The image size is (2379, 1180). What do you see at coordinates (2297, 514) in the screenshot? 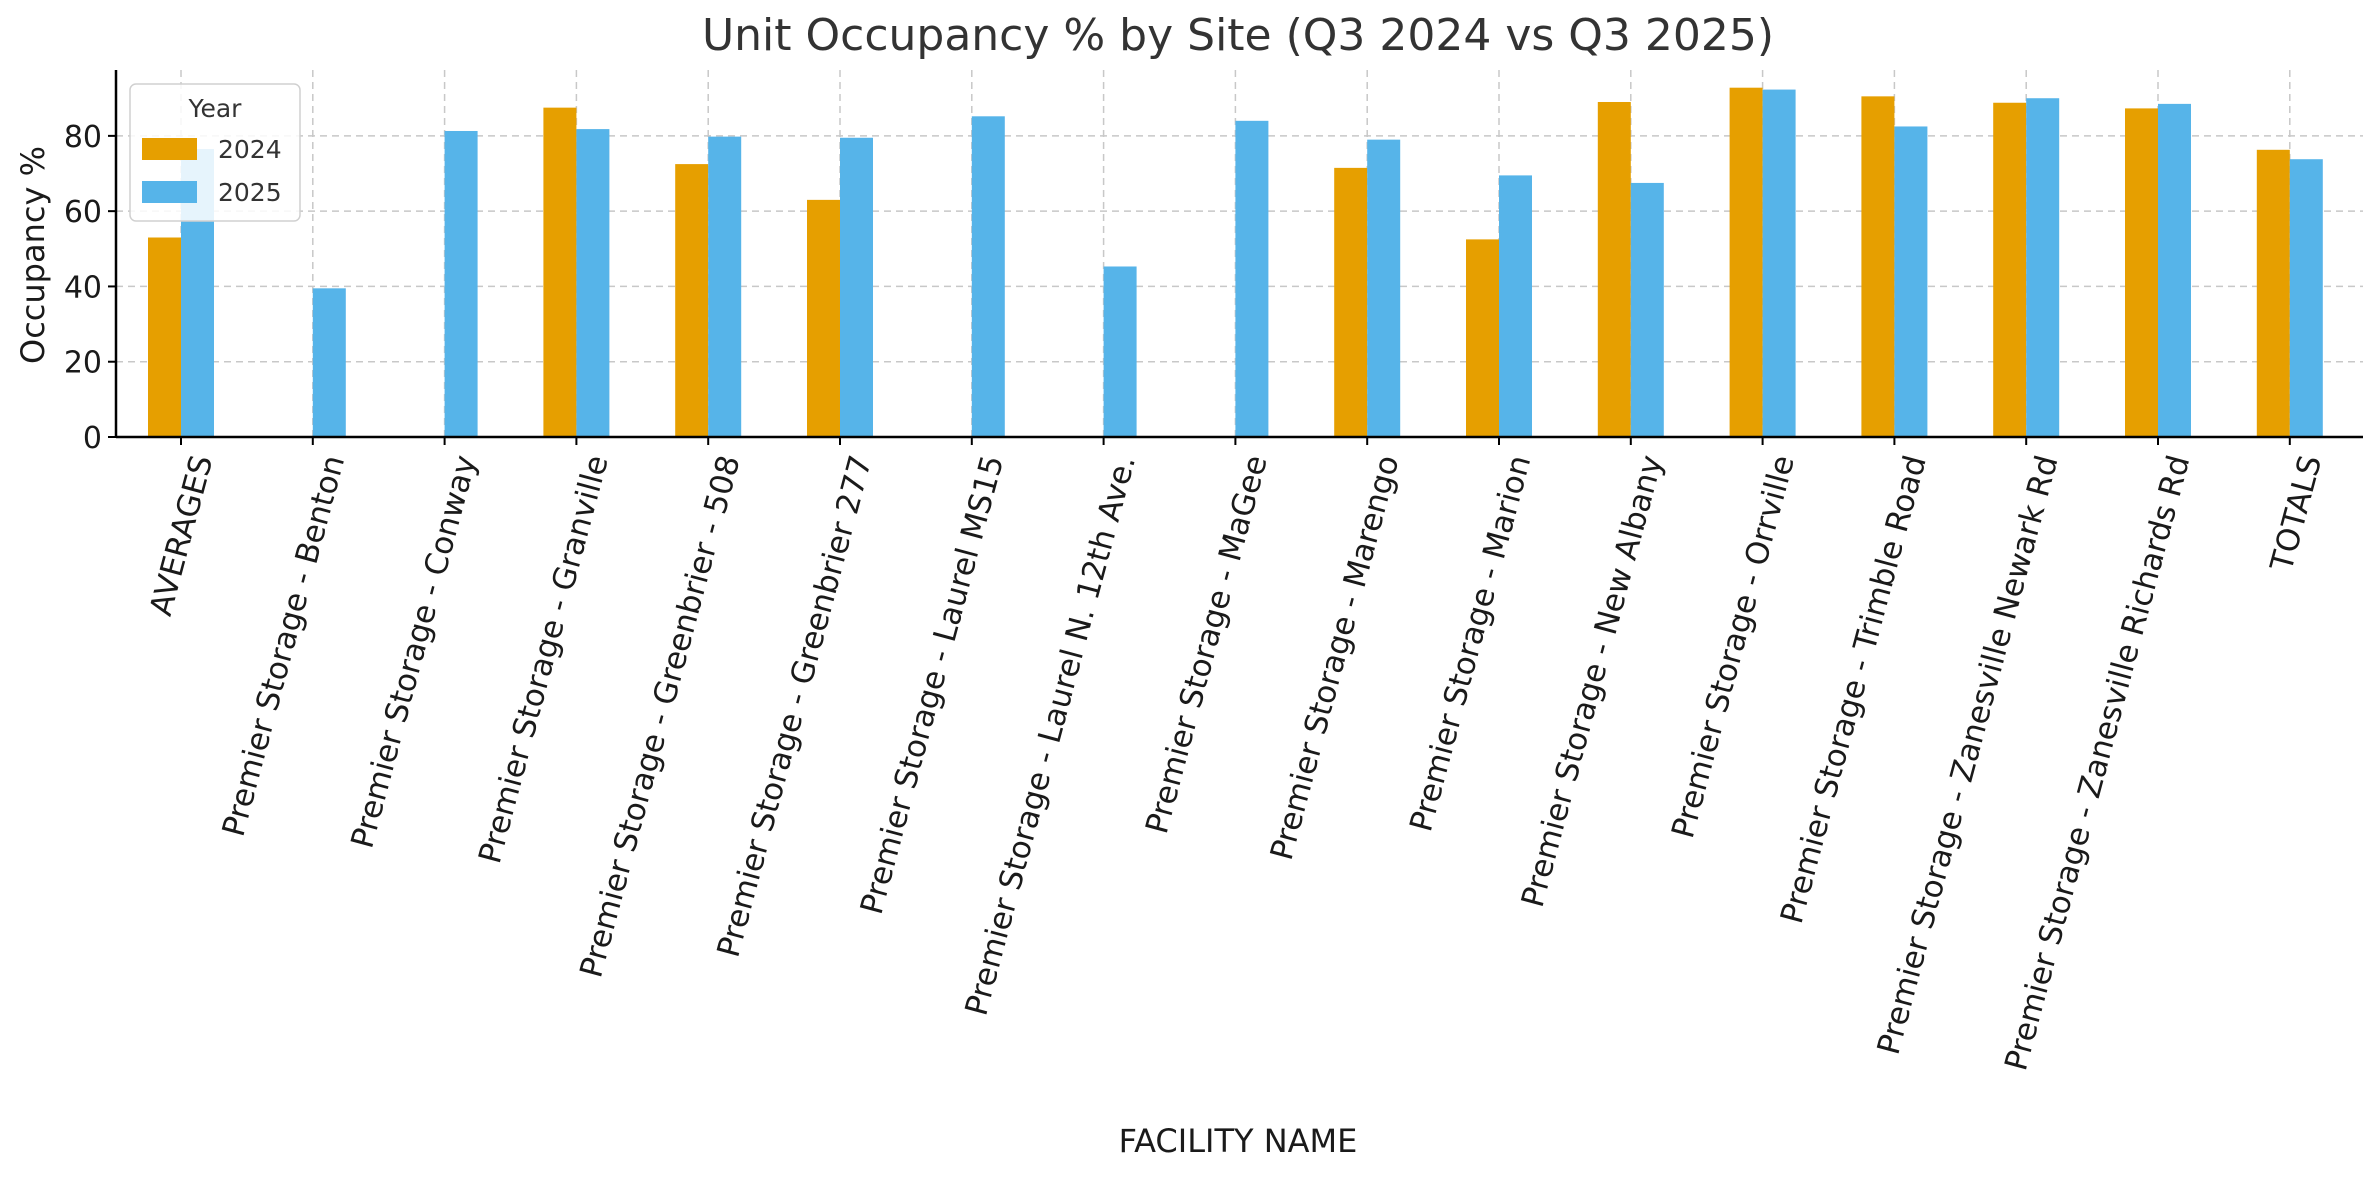
I see `x-tick-label-16: TOTALS` at bounding box center [2297, 514].